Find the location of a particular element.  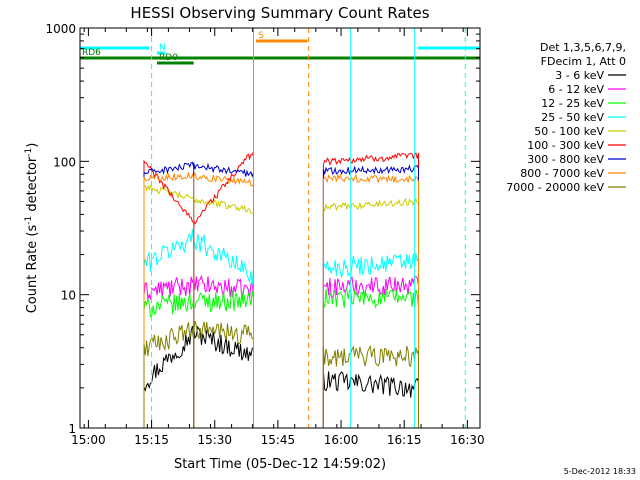

flag-label-3: N is located at coordinates (162, 48).